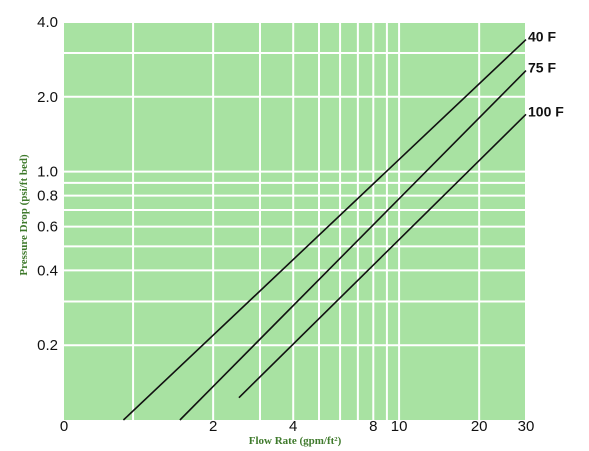 The height and width of the screenshot is (451, 589). What do you see at coordinates (47, 270) in the screenshot?
I see `y-tick-label: 0.4` at bounding box center [47, 270].